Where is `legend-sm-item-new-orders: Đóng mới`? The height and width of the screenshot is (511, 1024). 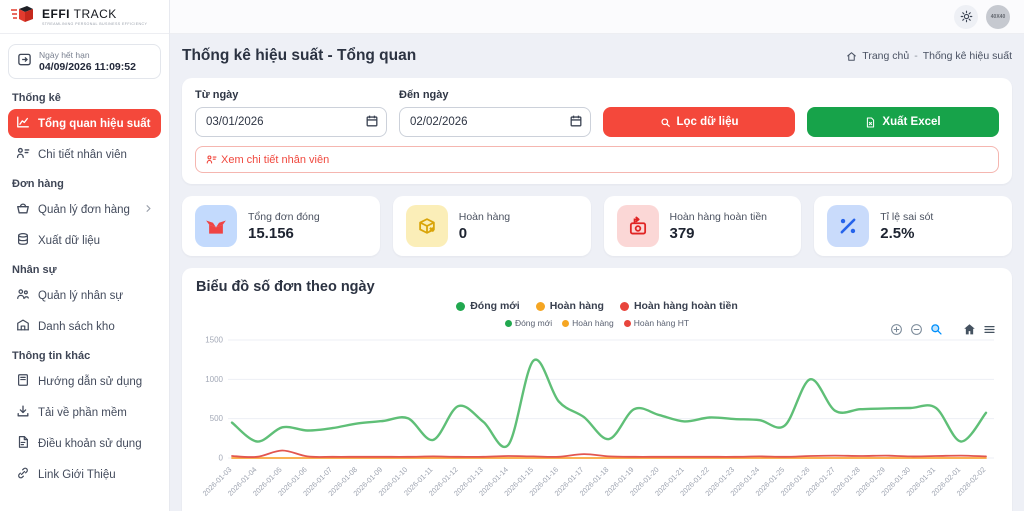
legend-sm-item-new-orders: Đóng mới is located at coordinates (528, 323).